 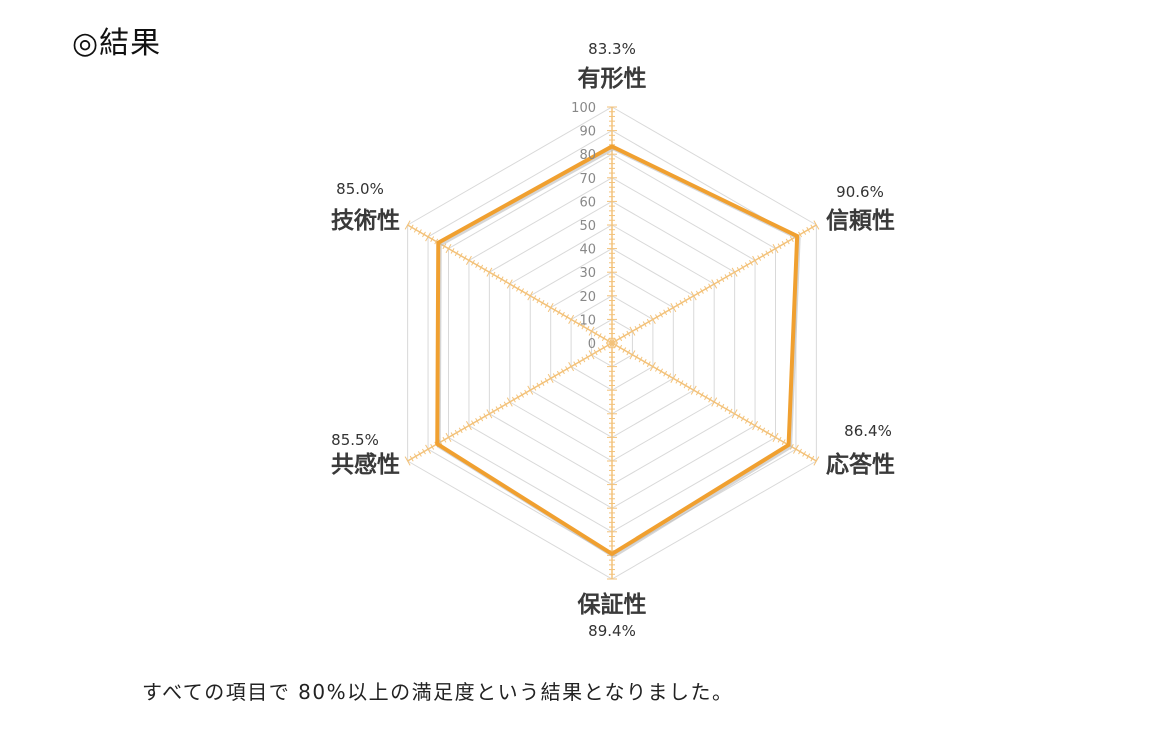 What do you see at coordinates (612, 604) in the screenshot?
I see `category-label: 保証性` at bounding box center [612, 604].